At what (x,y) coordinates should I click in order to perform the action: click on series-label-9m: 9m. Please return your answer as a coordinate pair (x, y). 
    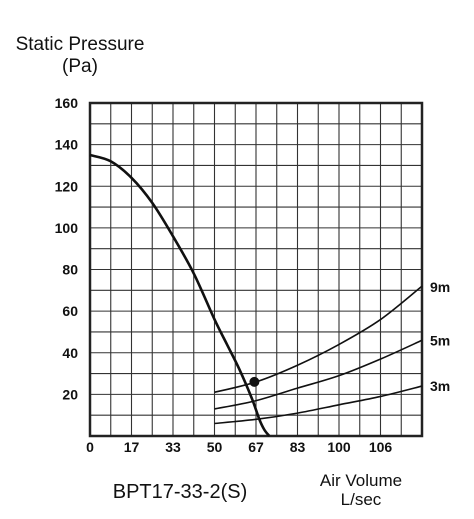
    Looking at the image, I should click on (440, 287).